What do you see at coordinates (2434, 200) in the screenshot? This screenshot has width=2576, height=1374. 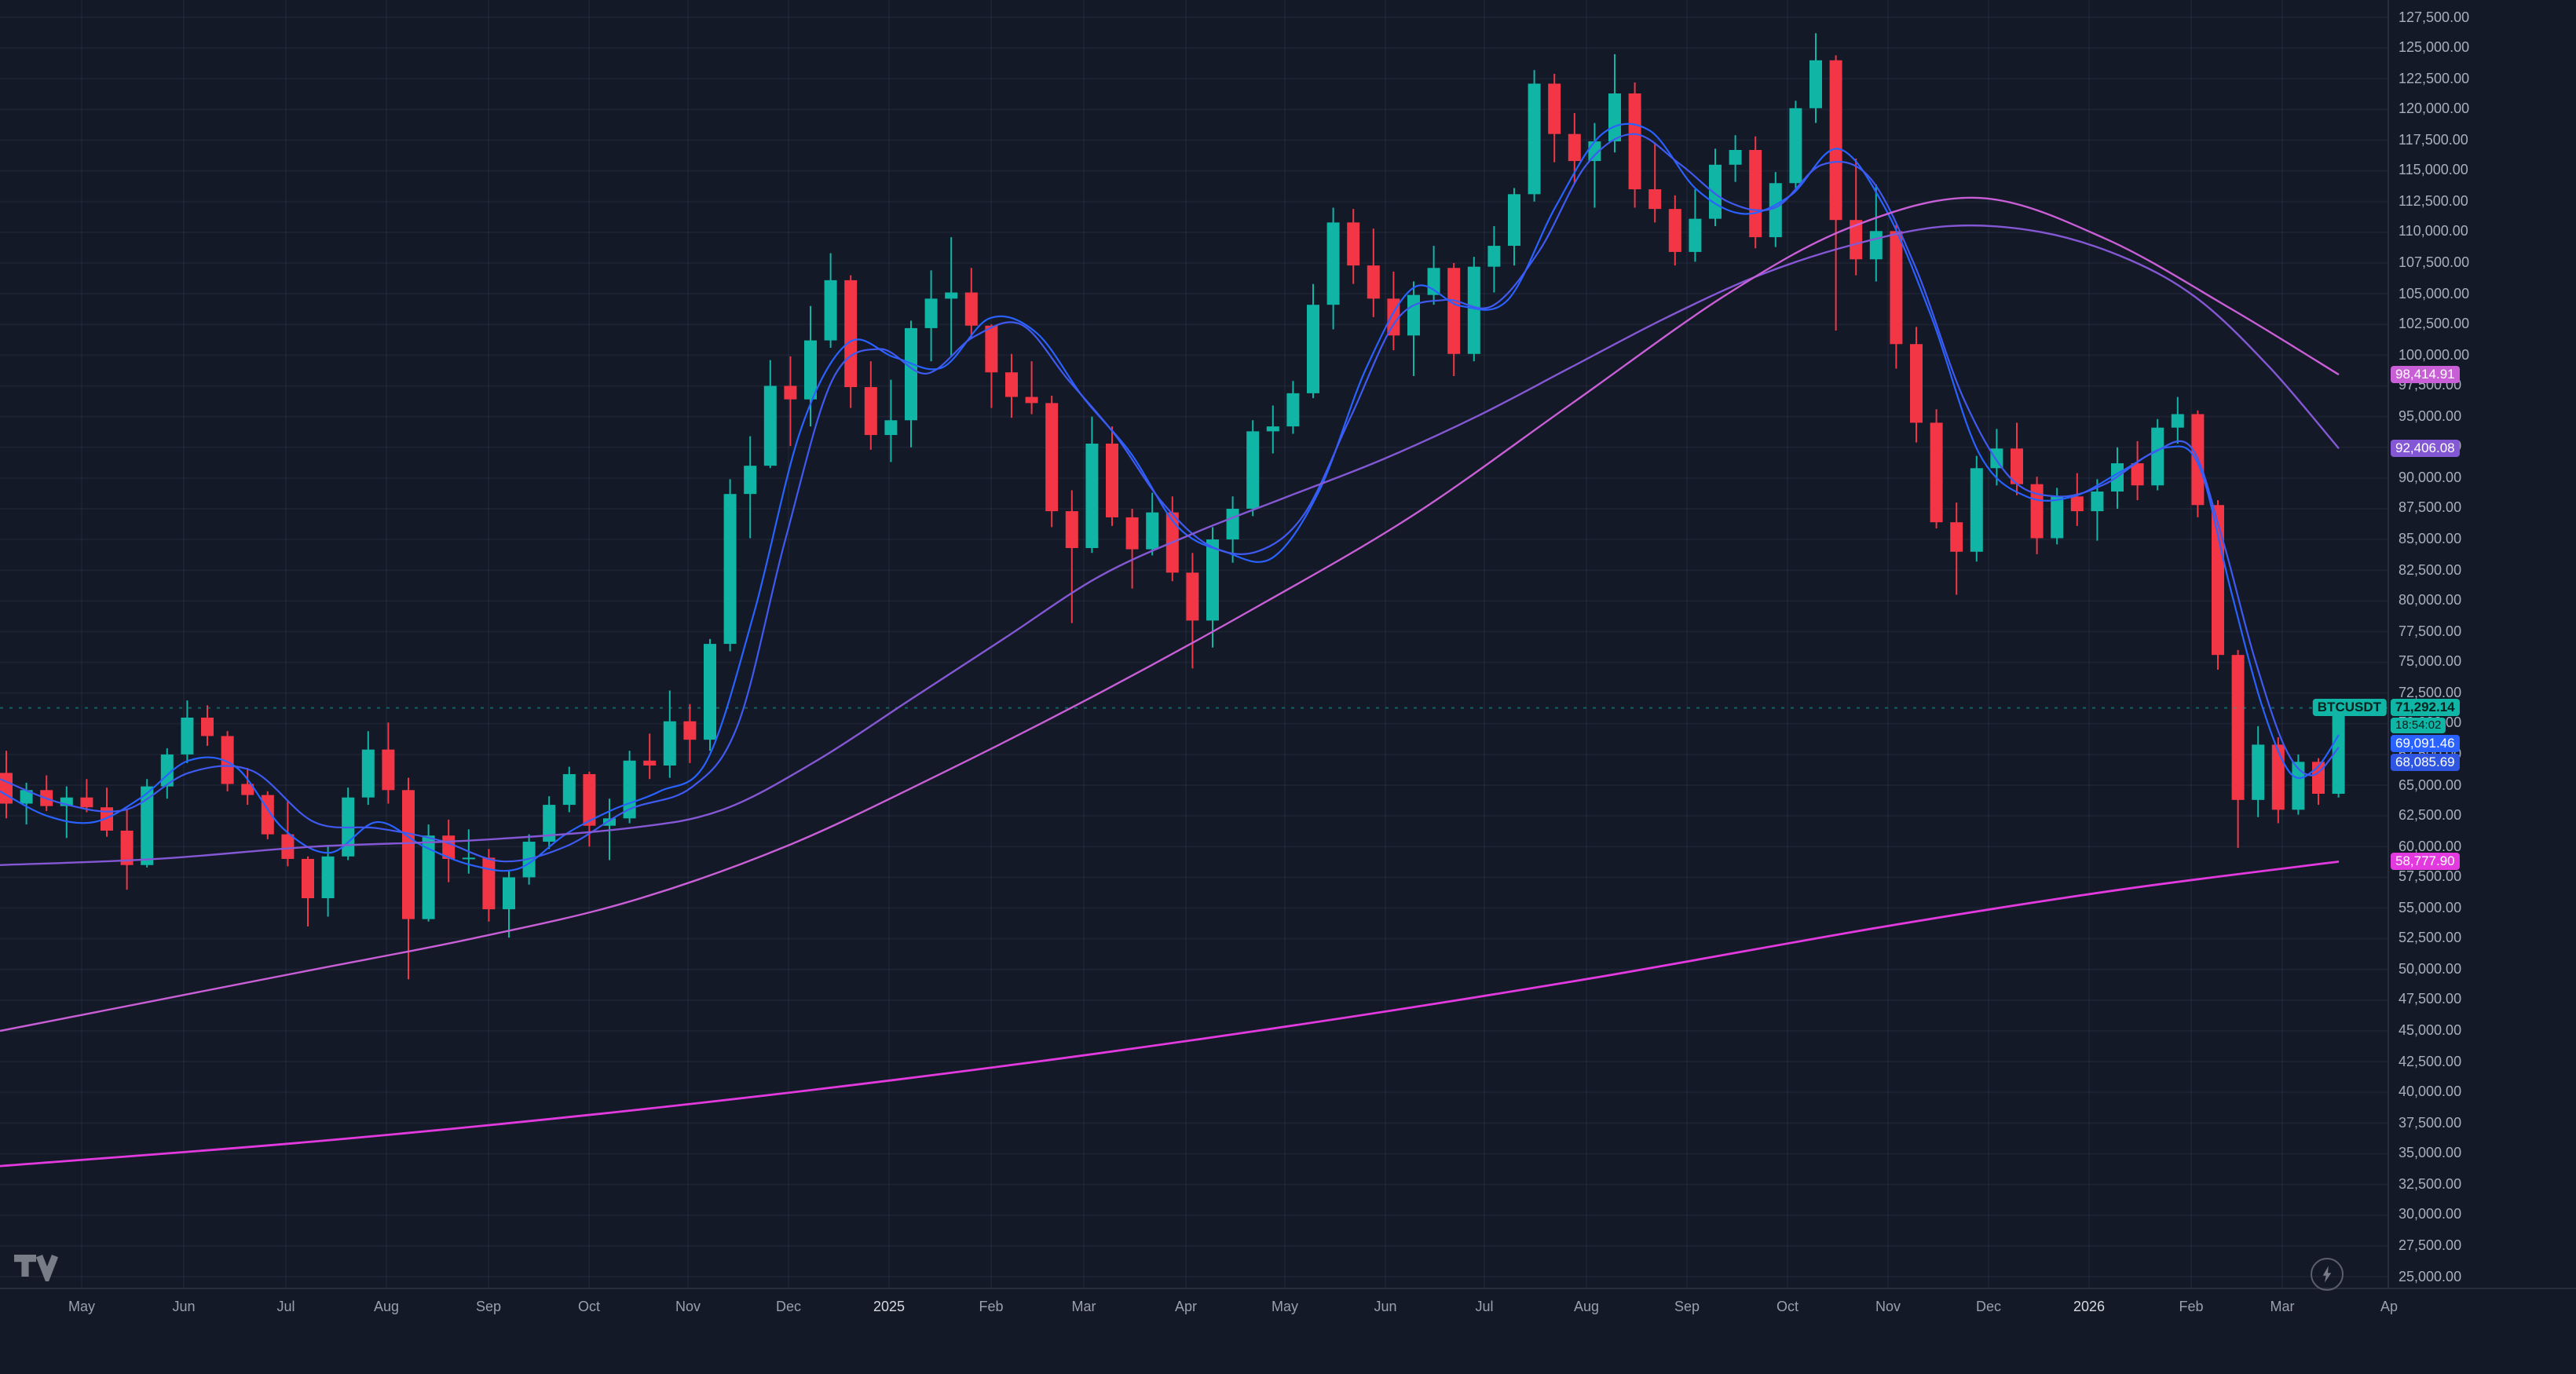 I see `price-tick-label: 112,500.00` at bounding box center [2434, 200].